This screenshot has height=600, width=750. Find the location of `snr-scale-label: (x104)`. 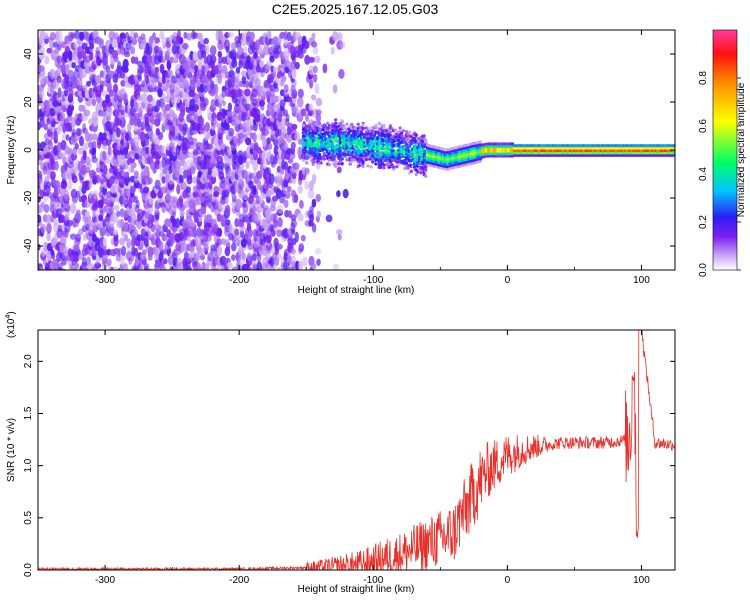

snr-scale-label: (x104) is located at coordinates (11, 324).